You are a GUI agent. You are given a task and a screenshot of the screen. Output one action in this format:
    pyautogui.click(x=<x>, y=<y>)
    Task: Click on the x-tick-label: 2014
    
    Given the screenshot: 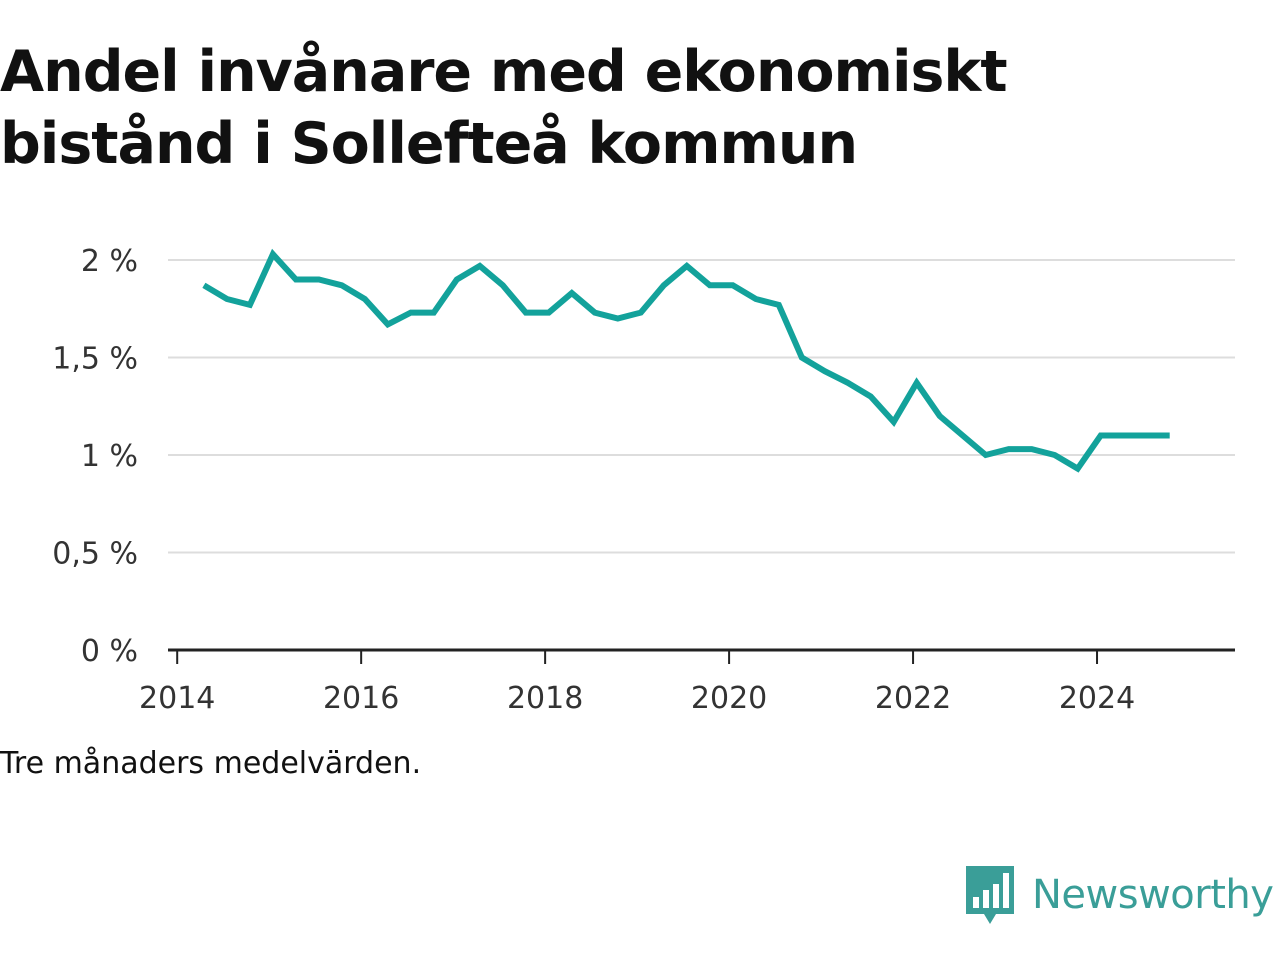 What is the action you would take?
    pyautogui.click(x=177, y=698)
    